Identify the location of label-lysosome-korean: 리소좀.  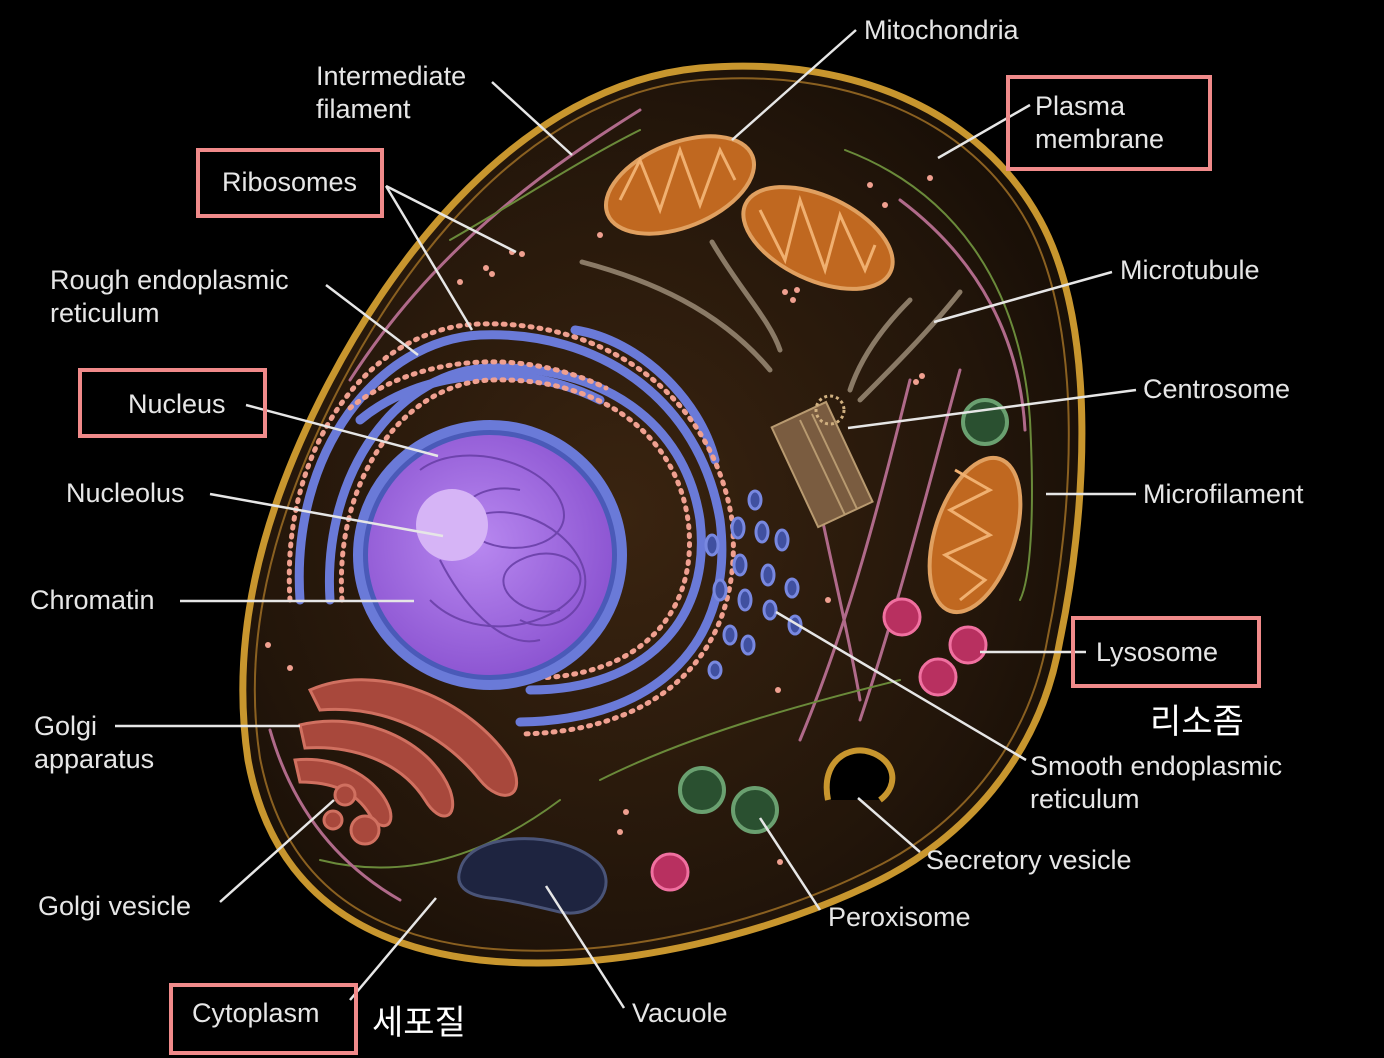
(1197, 722).